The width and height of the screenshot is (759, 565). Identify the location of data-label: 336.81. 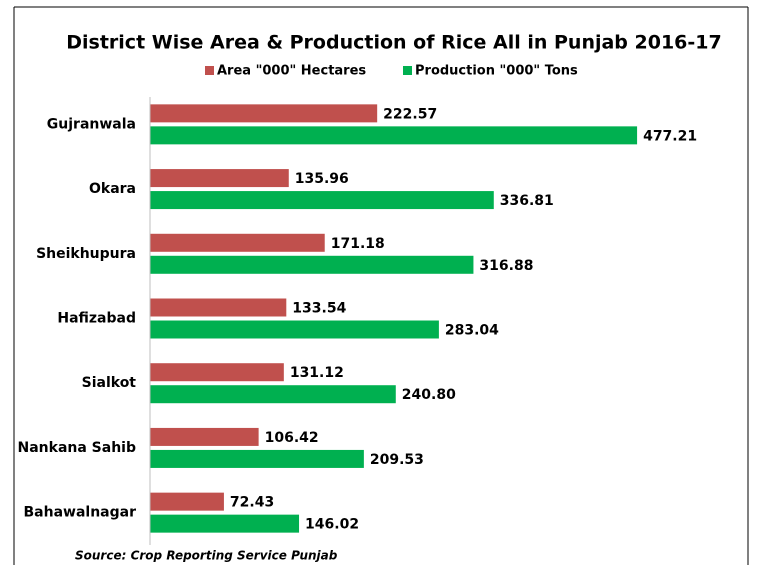
(527, 201).